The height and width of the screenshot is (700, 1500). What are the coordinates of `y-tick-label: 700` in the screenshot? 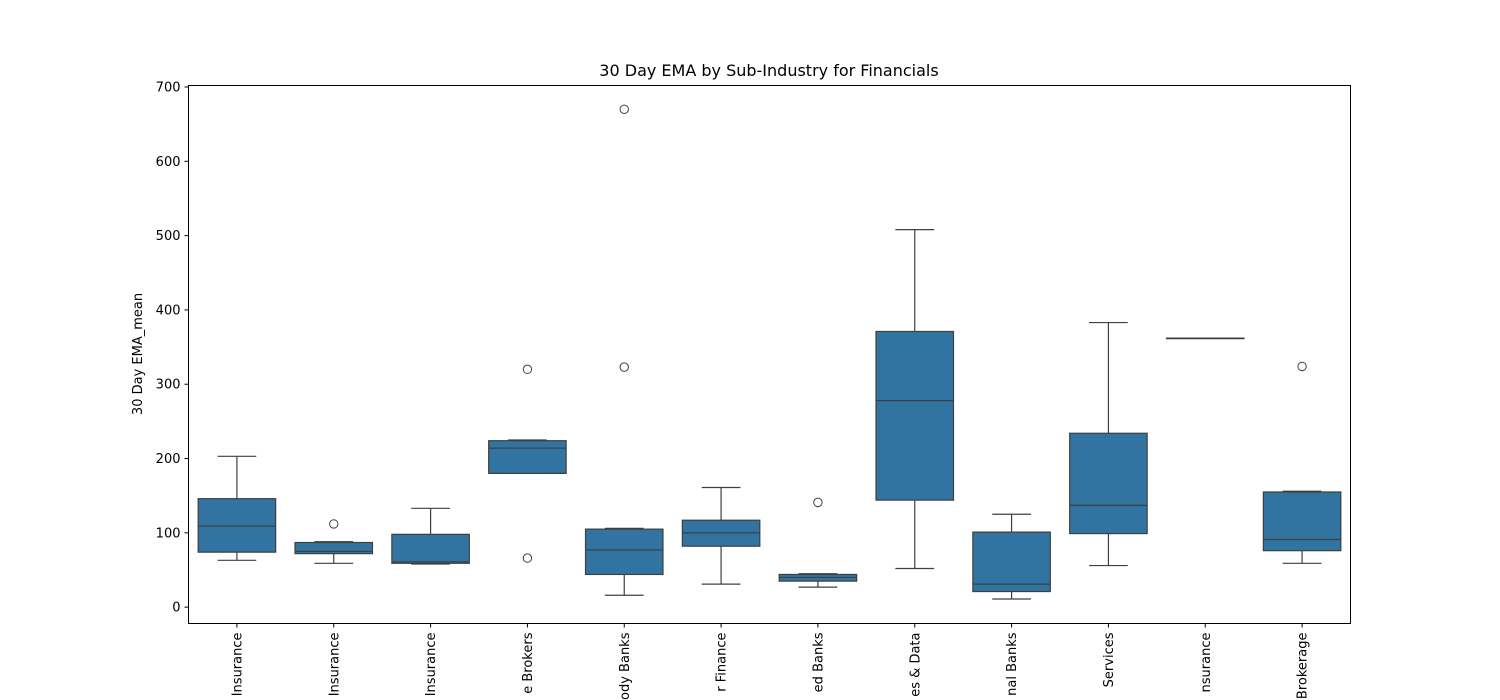 It's located at (168, 87).